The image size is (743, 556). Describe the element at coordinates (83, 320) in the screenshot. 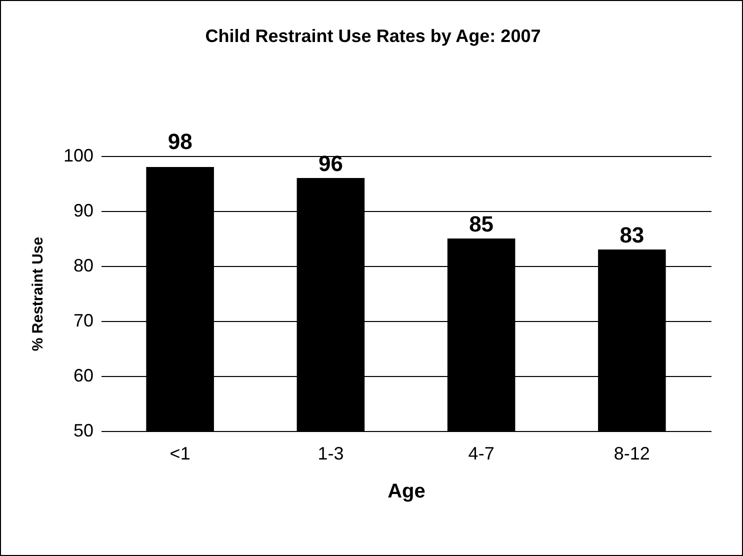

I see `y-tick-label: 70` at that location.